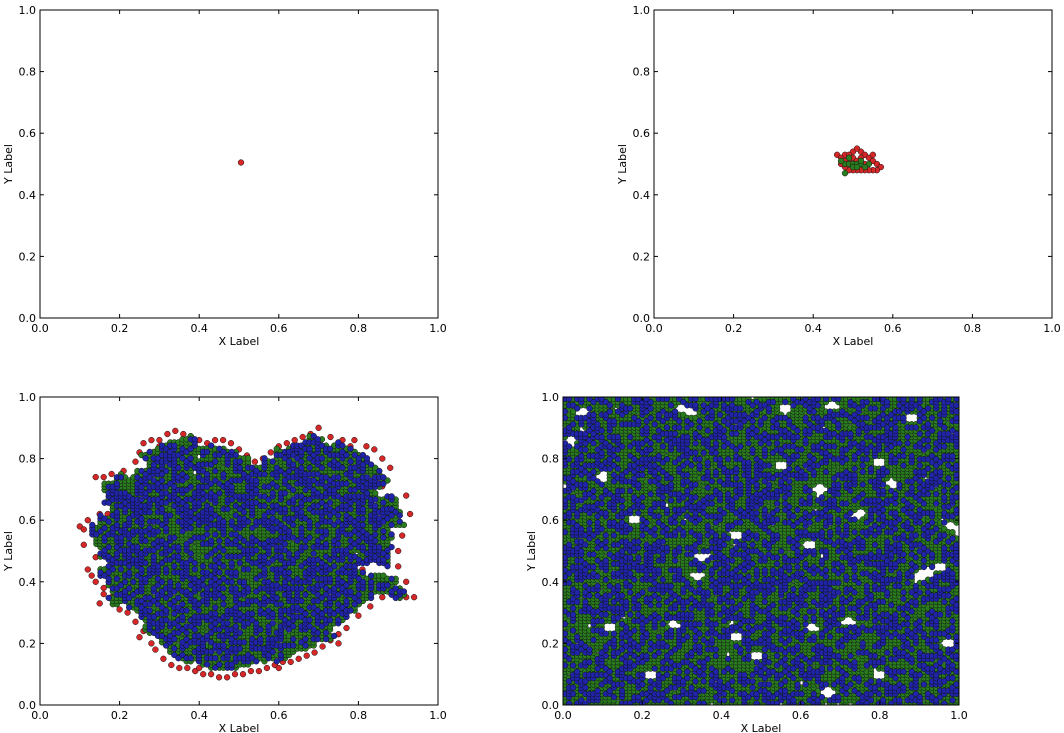  I want to click on data-points, so click(247, 552).